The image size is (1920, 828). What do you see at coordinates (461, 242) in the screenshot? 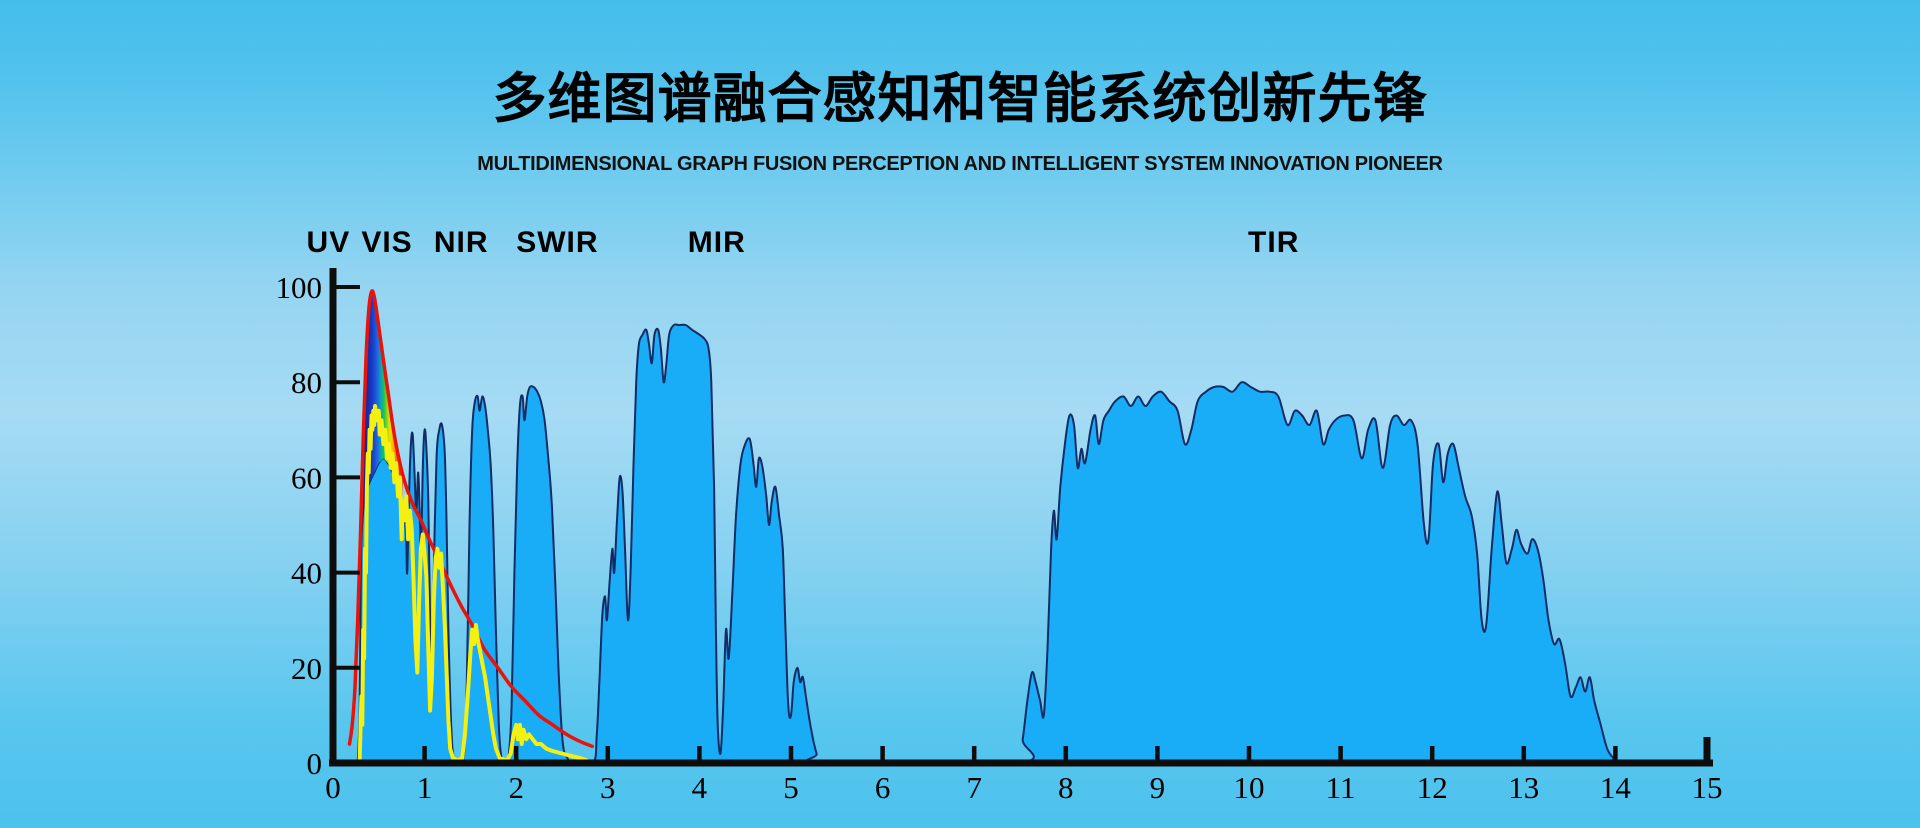
I see `band-label-nir: NIR` at bounding box center [461, 242].